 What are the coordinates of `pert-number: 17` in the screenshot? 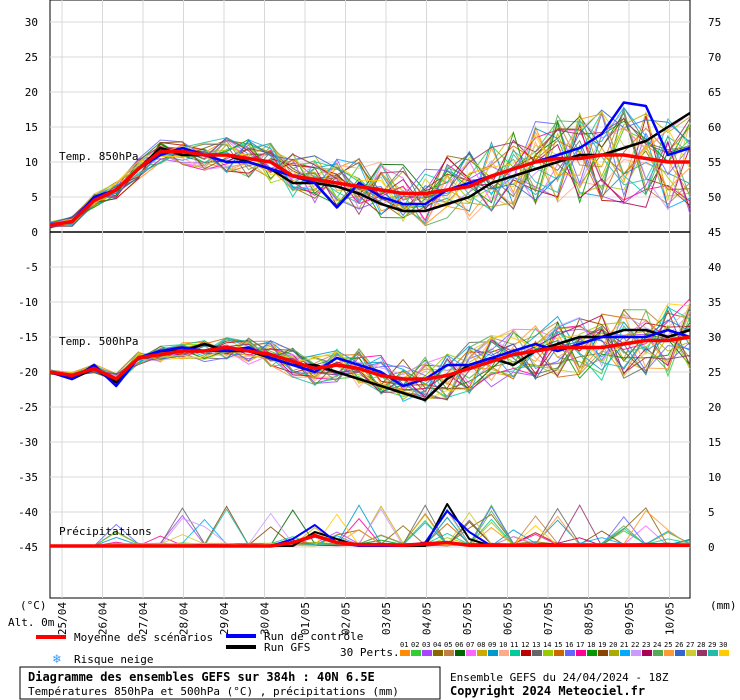 It's located at (580, 645).